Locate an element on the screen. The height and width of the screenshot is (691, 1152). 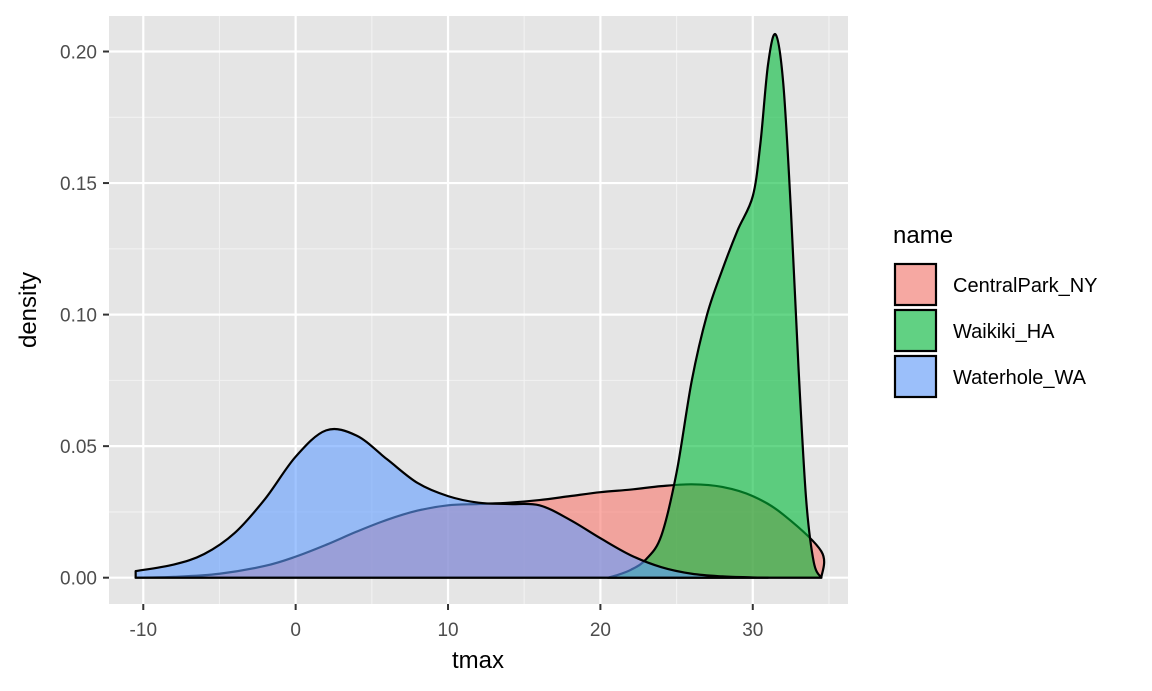
y-axis: 0.00 0.05 0.10 0.15 0.20 is located at coordinates (84, 316).